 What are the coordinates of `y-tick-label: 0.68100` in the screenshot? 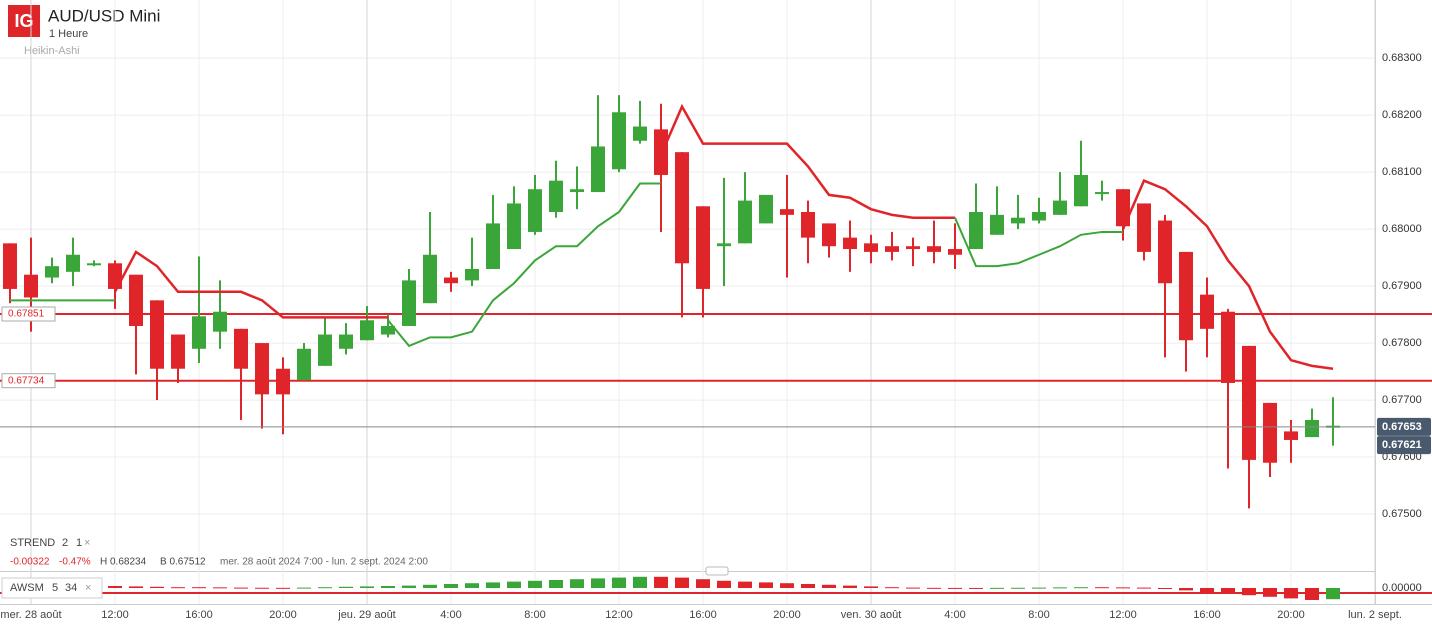 It's located at (1402, 172).